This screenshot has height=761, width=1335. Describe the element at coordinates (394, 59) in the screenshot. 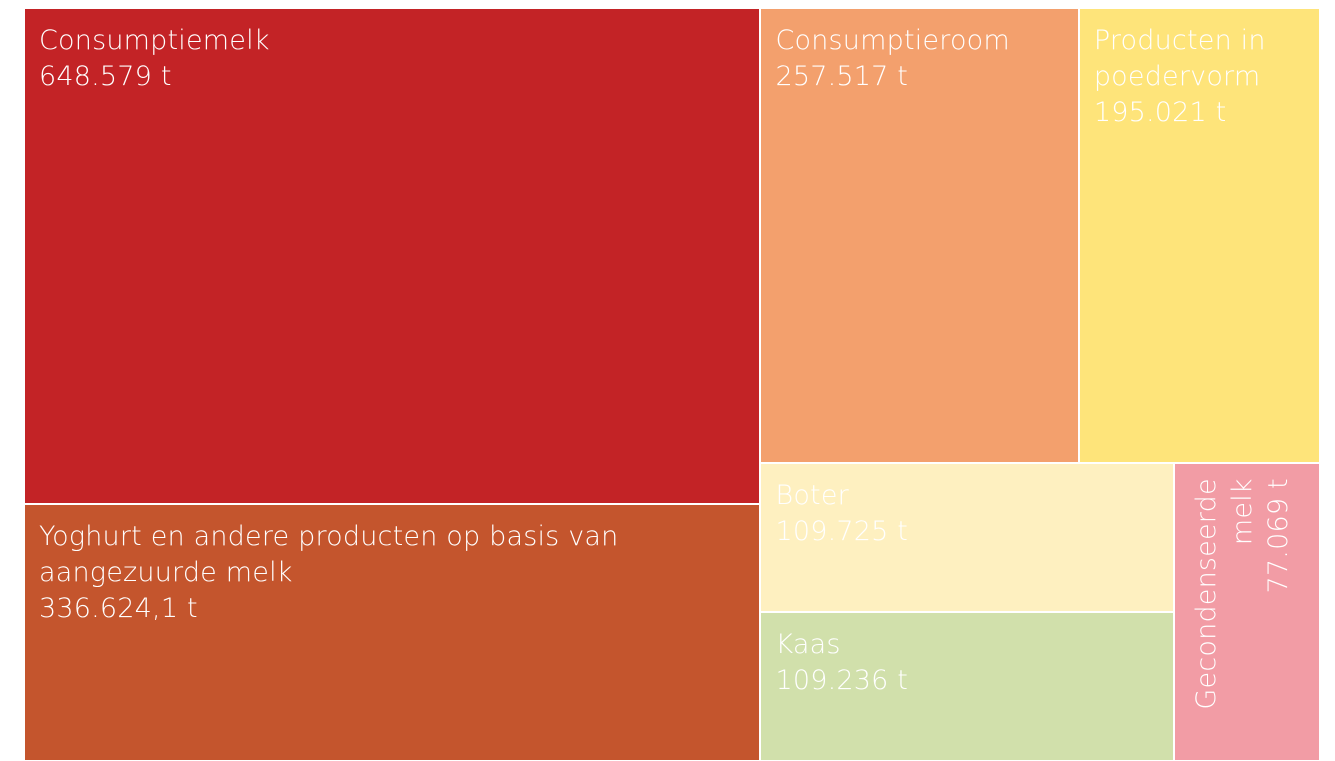

I see `tile-label: Consumptiemelk 648.579 t` at that location.